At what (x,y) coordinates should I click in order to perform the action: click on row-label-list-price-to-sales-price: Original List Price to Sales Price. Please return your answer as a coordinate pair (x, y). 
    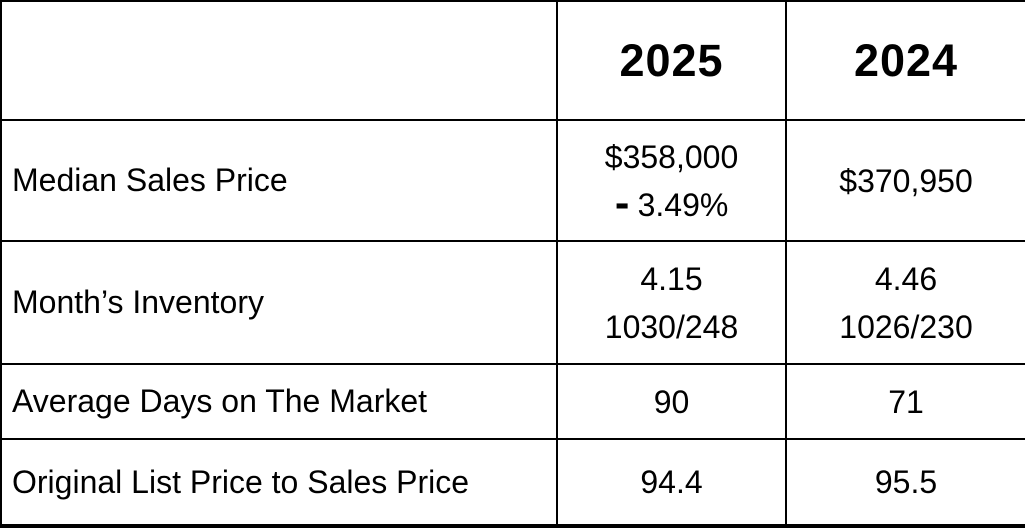
    Looking at the image, I should click on (279, 482).